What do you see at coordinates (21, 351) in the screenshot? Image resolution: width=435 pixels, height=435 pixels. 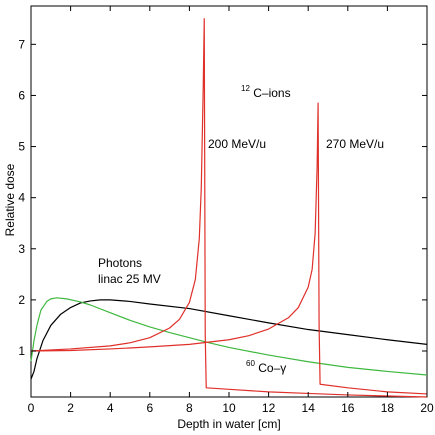 I see `y-tick-label-1: 1` at bounding box center [21, 351].